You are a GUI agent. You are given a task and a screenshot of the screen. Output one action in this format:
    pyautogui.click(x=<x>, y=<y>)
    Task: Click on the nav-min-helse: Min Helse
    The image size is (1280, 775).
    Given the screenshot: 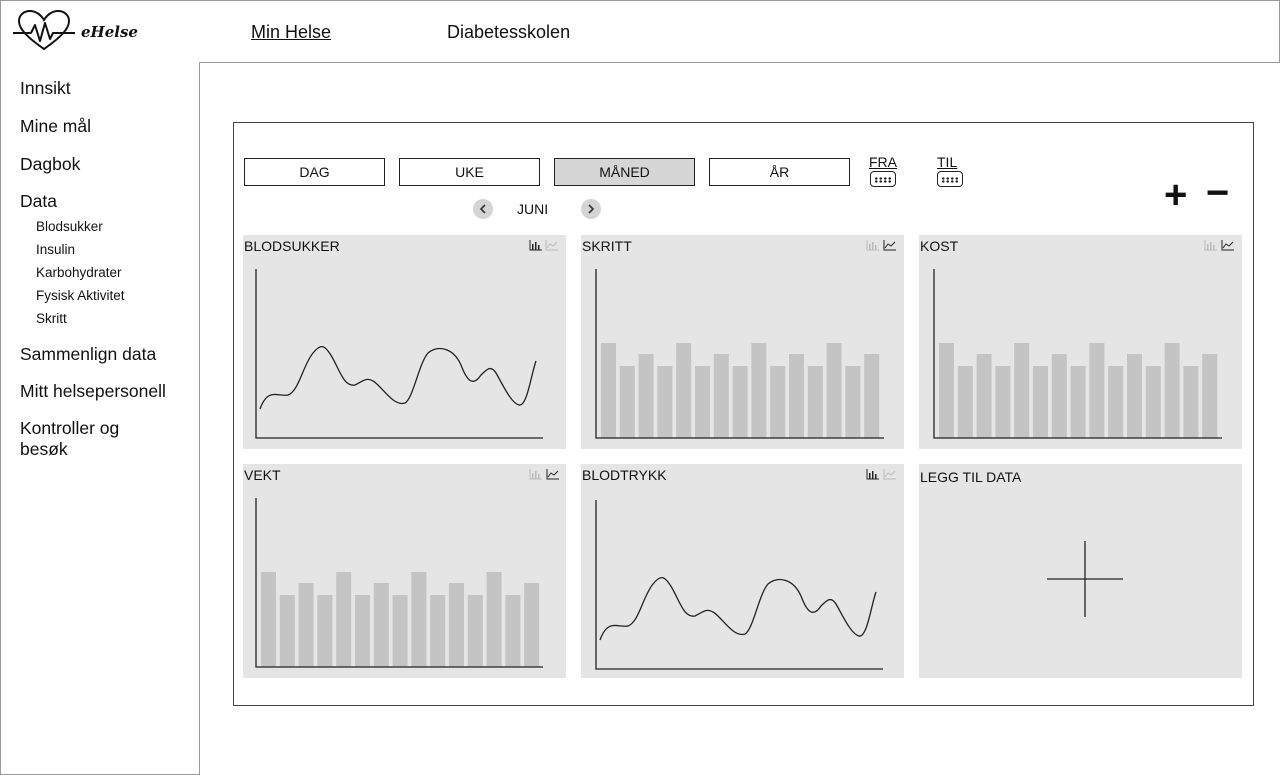 What is the action you would take?
    pyautogui.click(x=291, y=32)
    